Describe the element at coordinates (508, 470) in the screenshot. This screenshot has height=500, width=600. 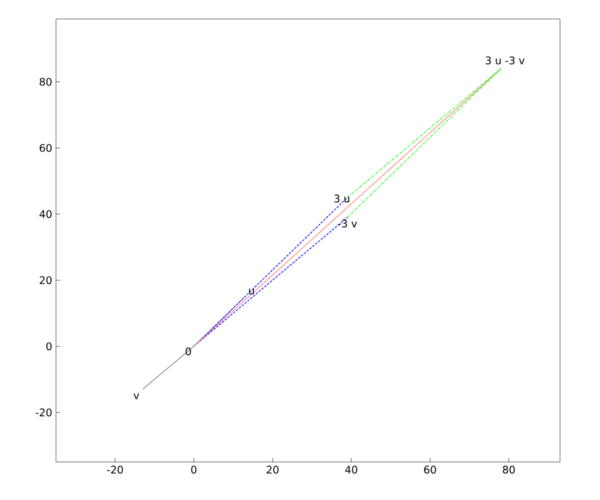
I see `x-tick-label: 80` at that location.